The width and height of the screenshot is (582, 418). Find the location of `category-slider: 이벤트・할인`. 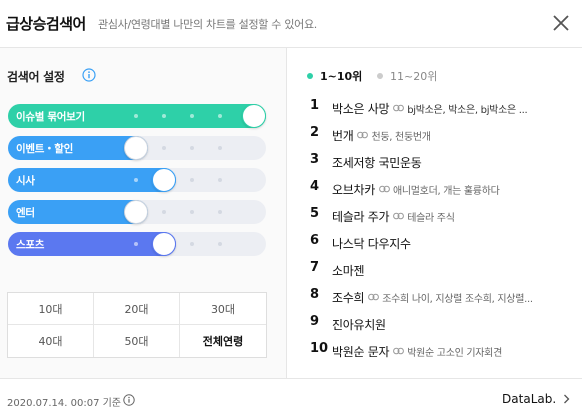

category-slider: 이벤트・할인 is located at coordinates (137, 148).